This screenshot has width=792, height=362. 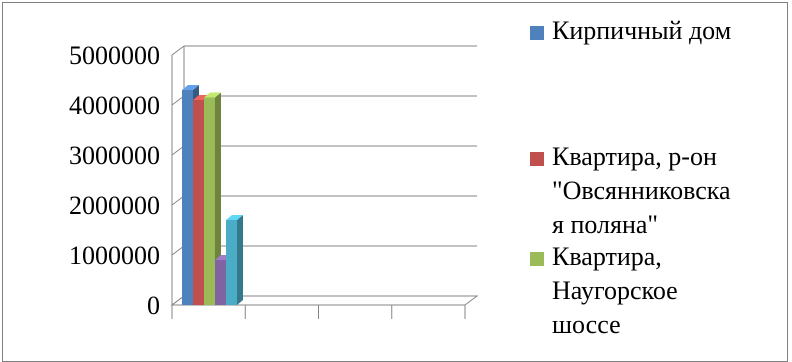 I want to click on legend-item: Кирпичный дом, so click(x=661, y=31).